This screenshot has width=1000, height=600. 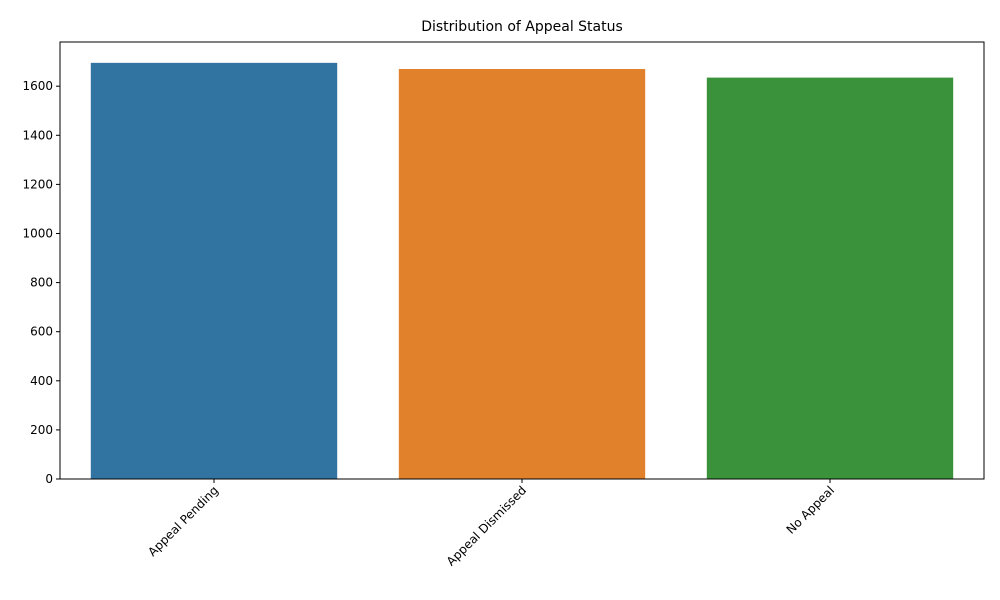 What do you see at coordinates (41, 381) in the screenshot?
I see `y-tick-label: 400` at bounding box center [41, 381].